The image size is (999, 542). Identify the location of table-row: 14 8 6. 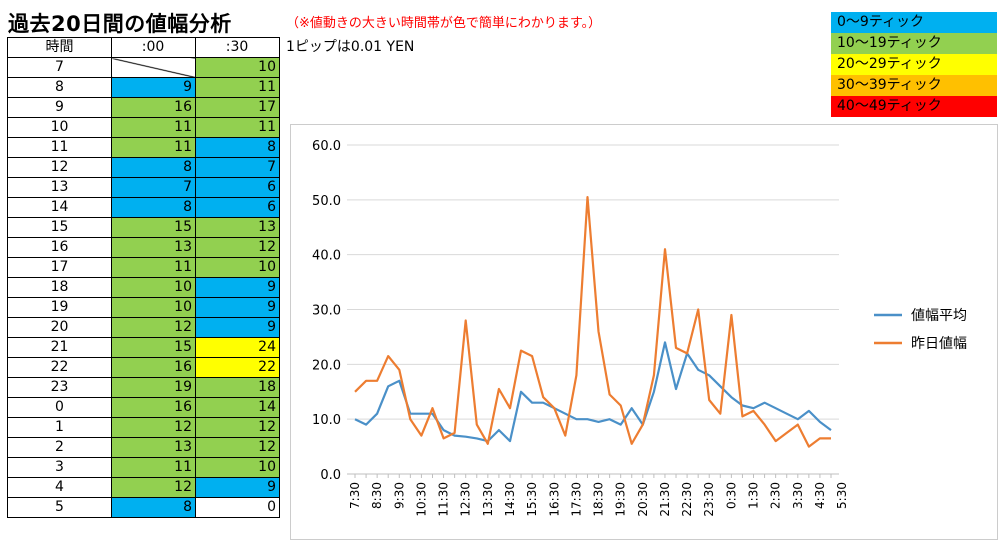
(143, 207).